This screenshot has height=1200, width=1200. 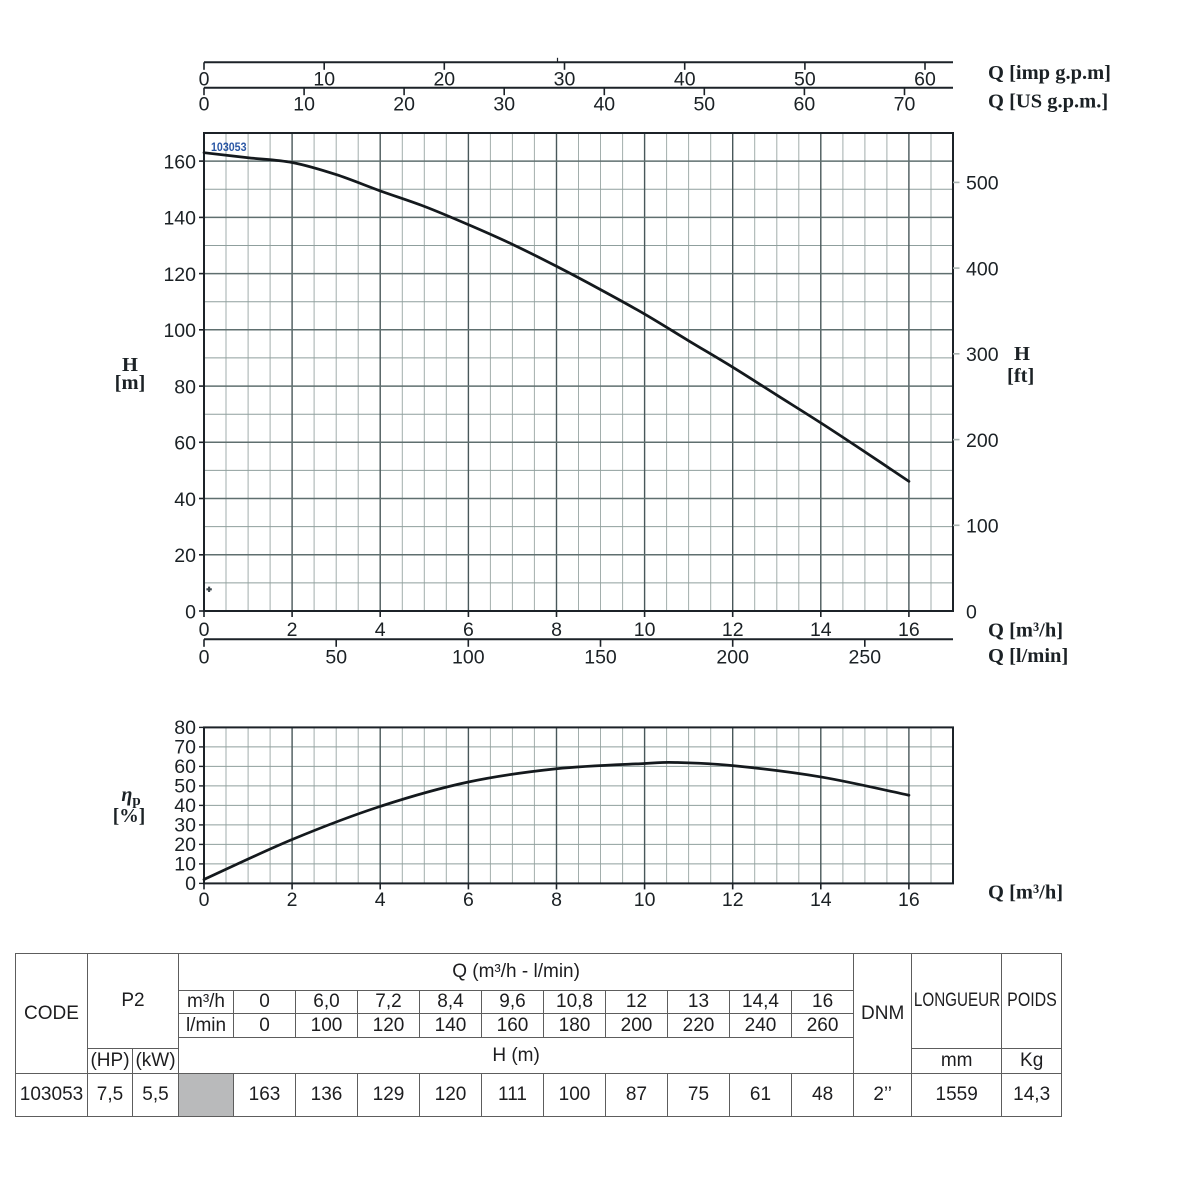 I want to click on svg-text: 160, so click(x=179, y=162).